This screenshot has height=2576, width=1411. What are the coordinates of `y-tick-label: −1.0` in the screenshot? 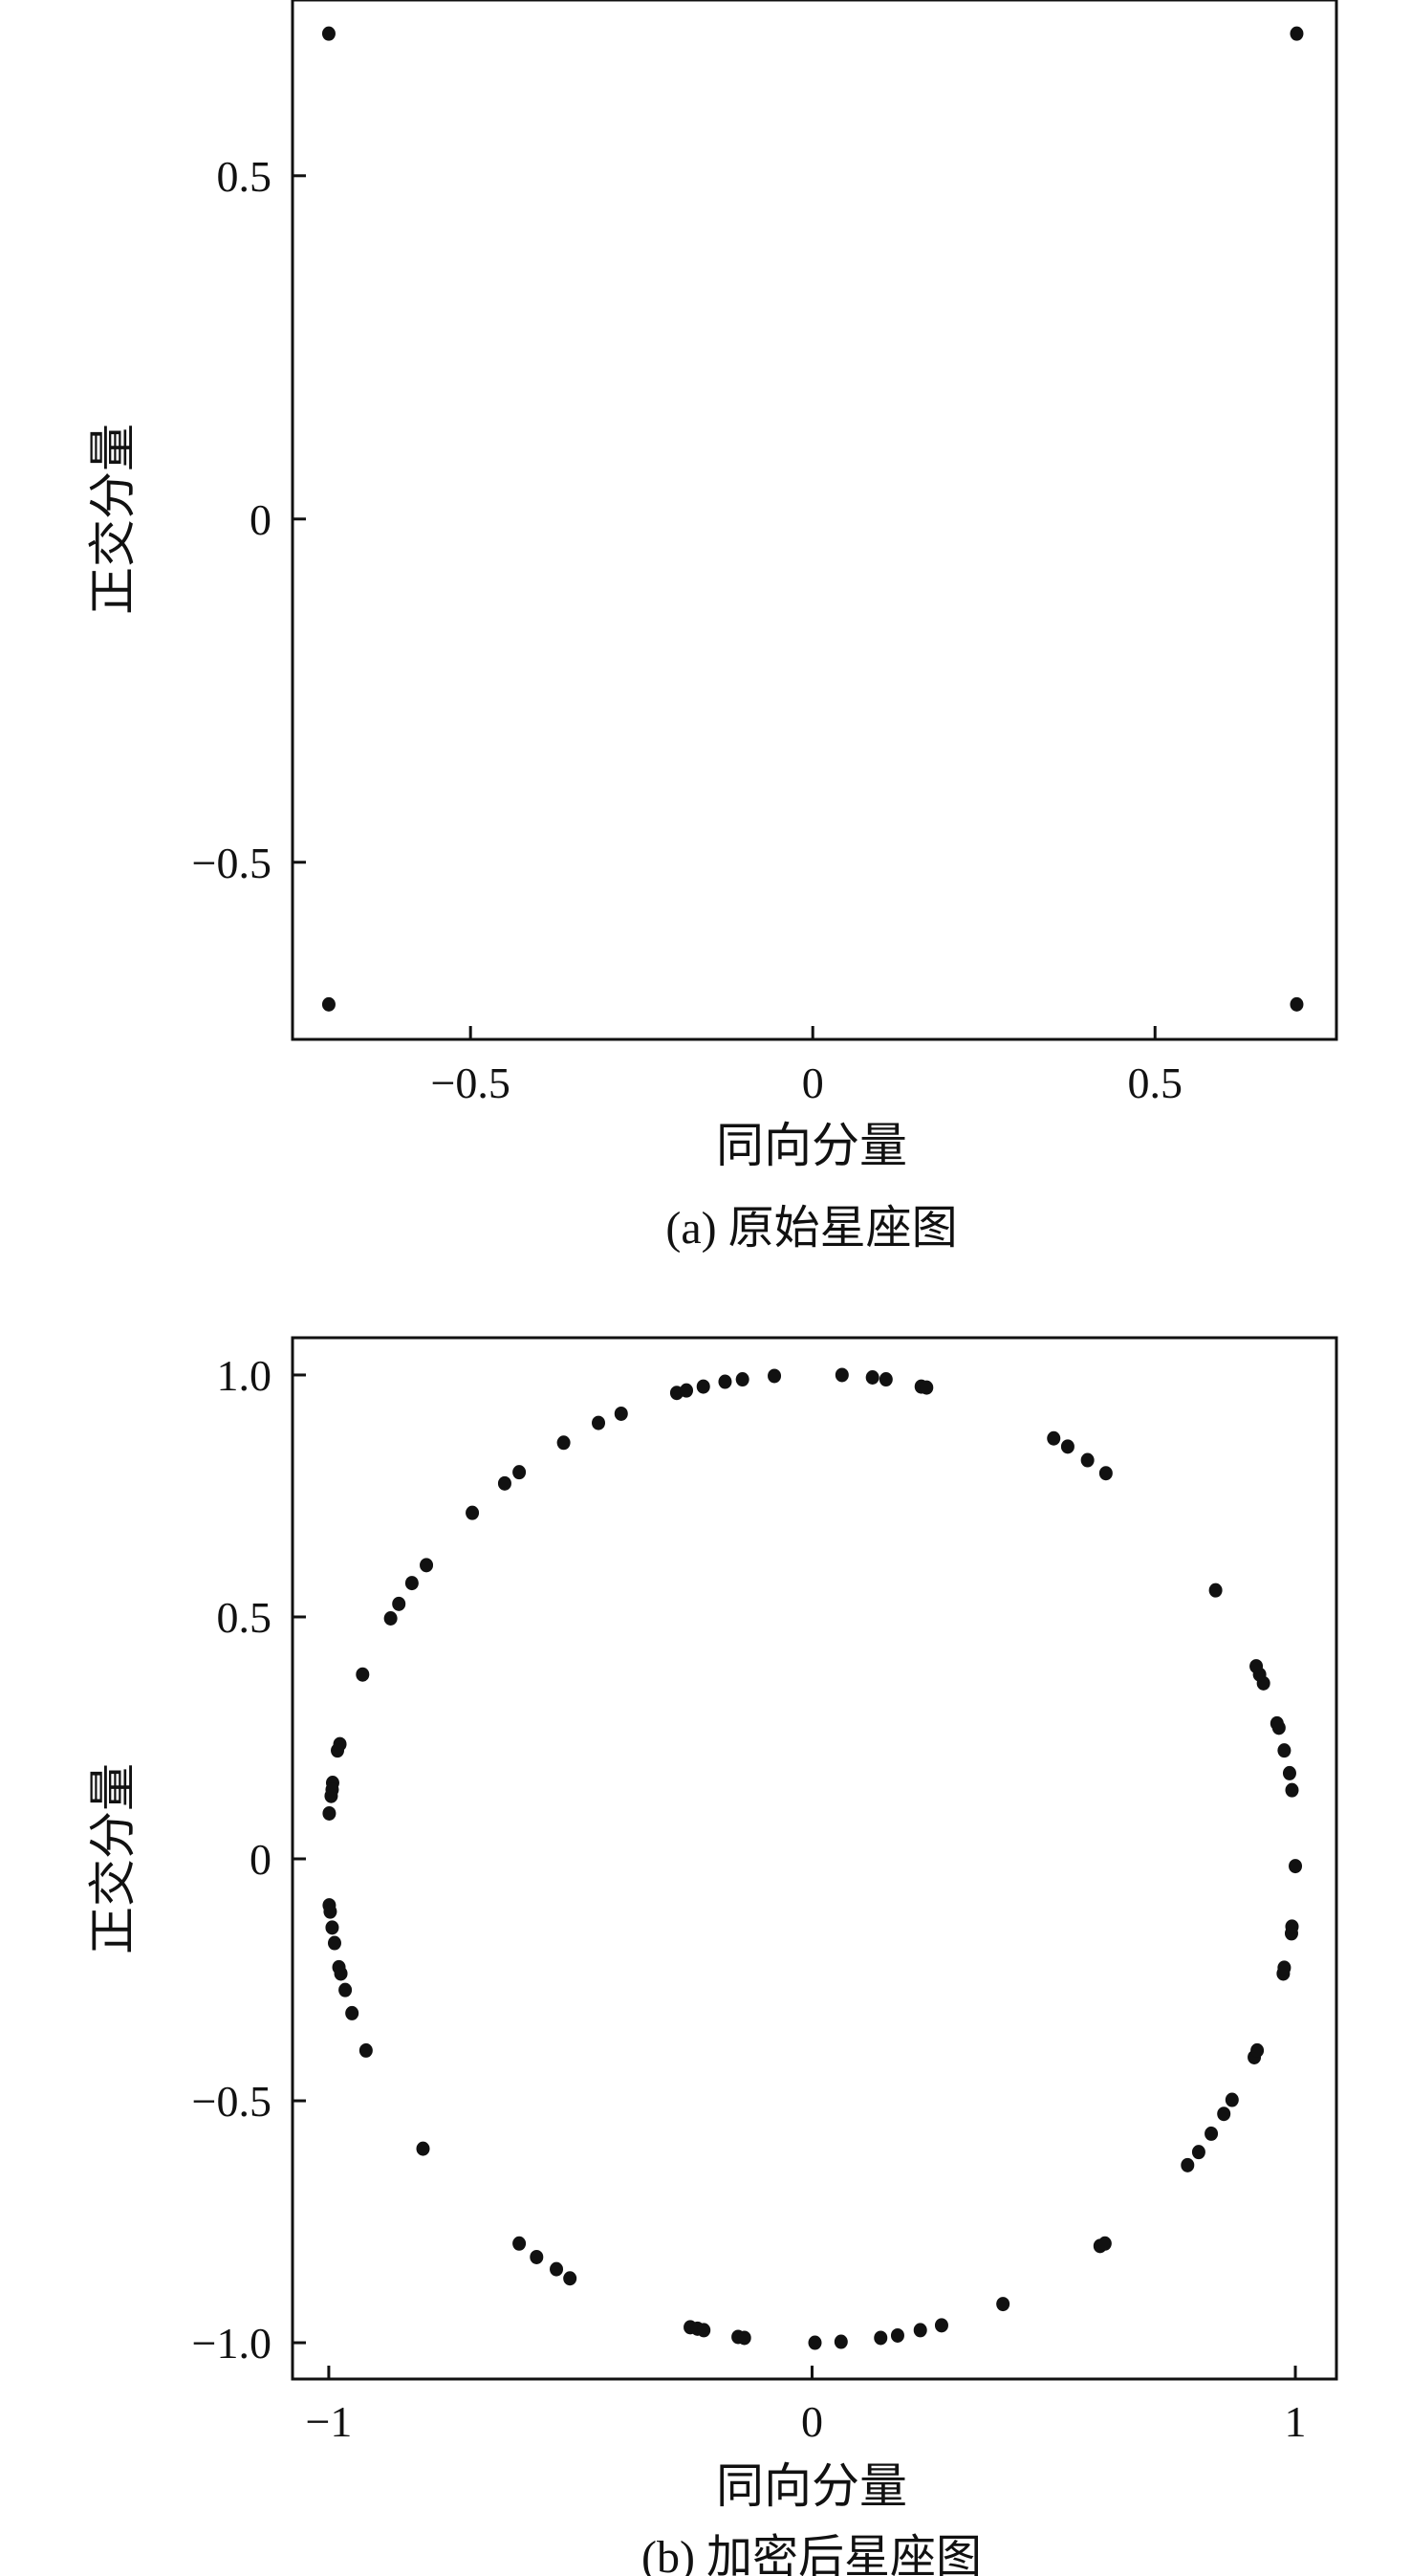 It's located at (231, 2343).